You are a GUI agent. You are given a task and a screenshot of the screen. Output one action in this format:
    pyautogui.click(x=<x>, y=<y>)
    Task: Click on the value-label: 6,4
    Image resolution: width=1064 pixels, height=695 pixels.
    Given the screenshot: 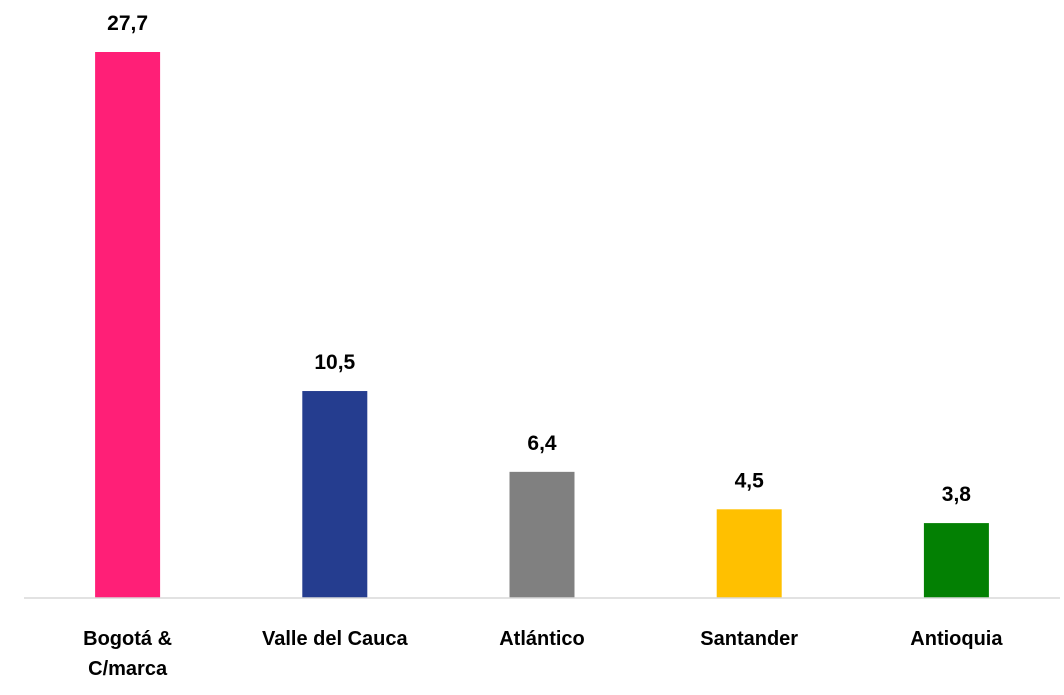 What is the action you would take?
    pyautogui.click(x=542, y=443)
    